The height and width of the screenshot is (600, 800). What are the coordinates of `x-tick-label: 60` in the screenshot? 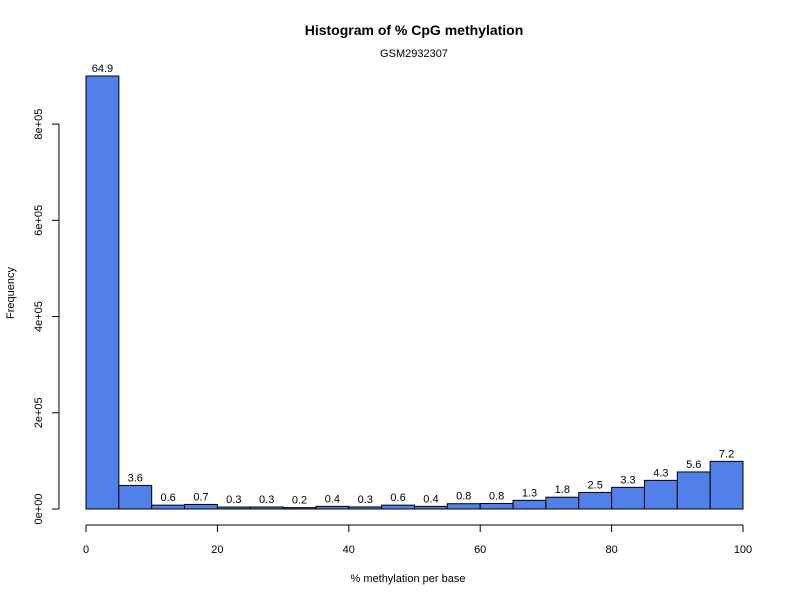 It's located at (480, 550).